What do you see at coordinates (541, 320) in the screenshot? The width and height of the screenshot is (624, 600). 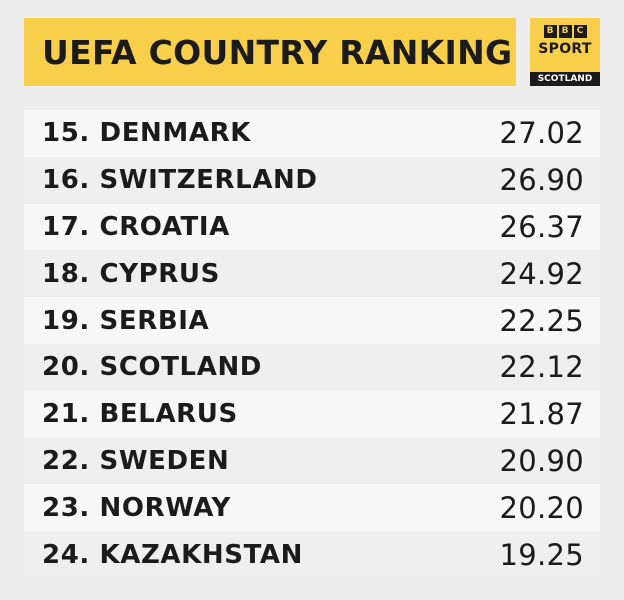 I see `coefficient-value: 22.25` at bounding box center [541, 320].